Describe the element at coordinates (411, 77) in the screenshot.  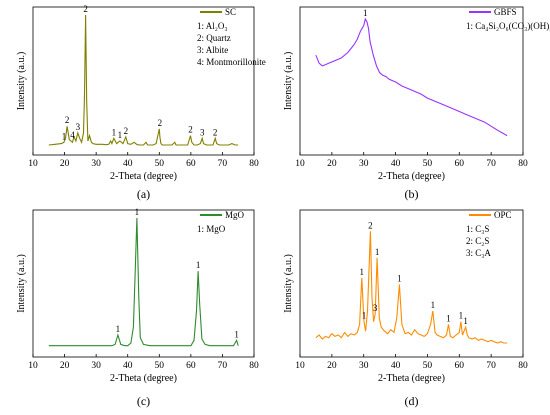
I see `series-line-GBFS` at that location.